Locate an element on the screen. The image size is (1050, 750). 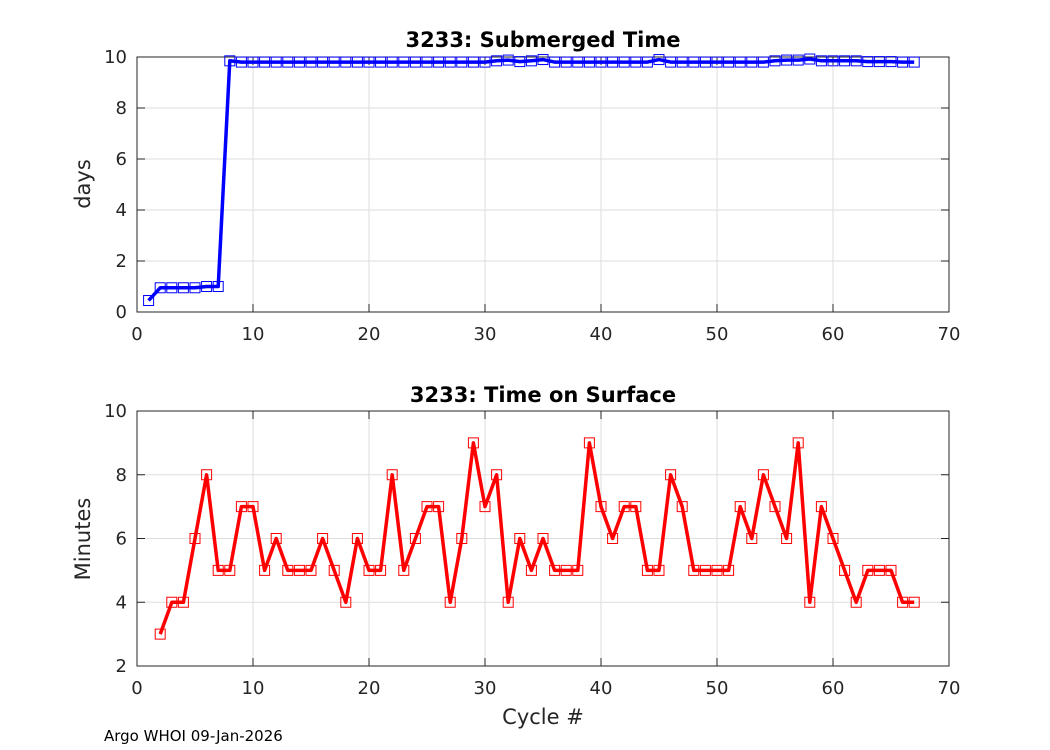
x-tick-label: 60 is located at coordinates (833, 688).